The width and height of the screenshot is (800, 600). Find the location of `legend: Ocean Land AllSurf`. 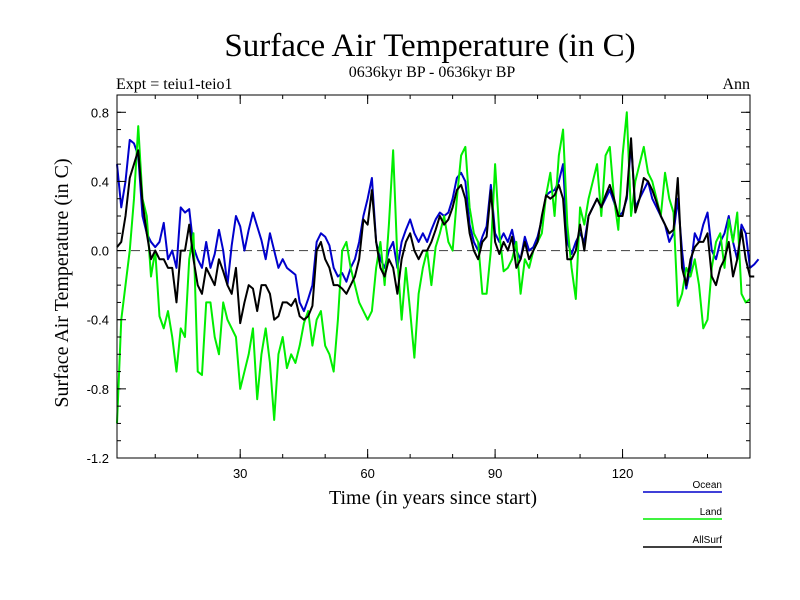

legend: Ocean Land AllSurf is located at coordinates (683, 514).